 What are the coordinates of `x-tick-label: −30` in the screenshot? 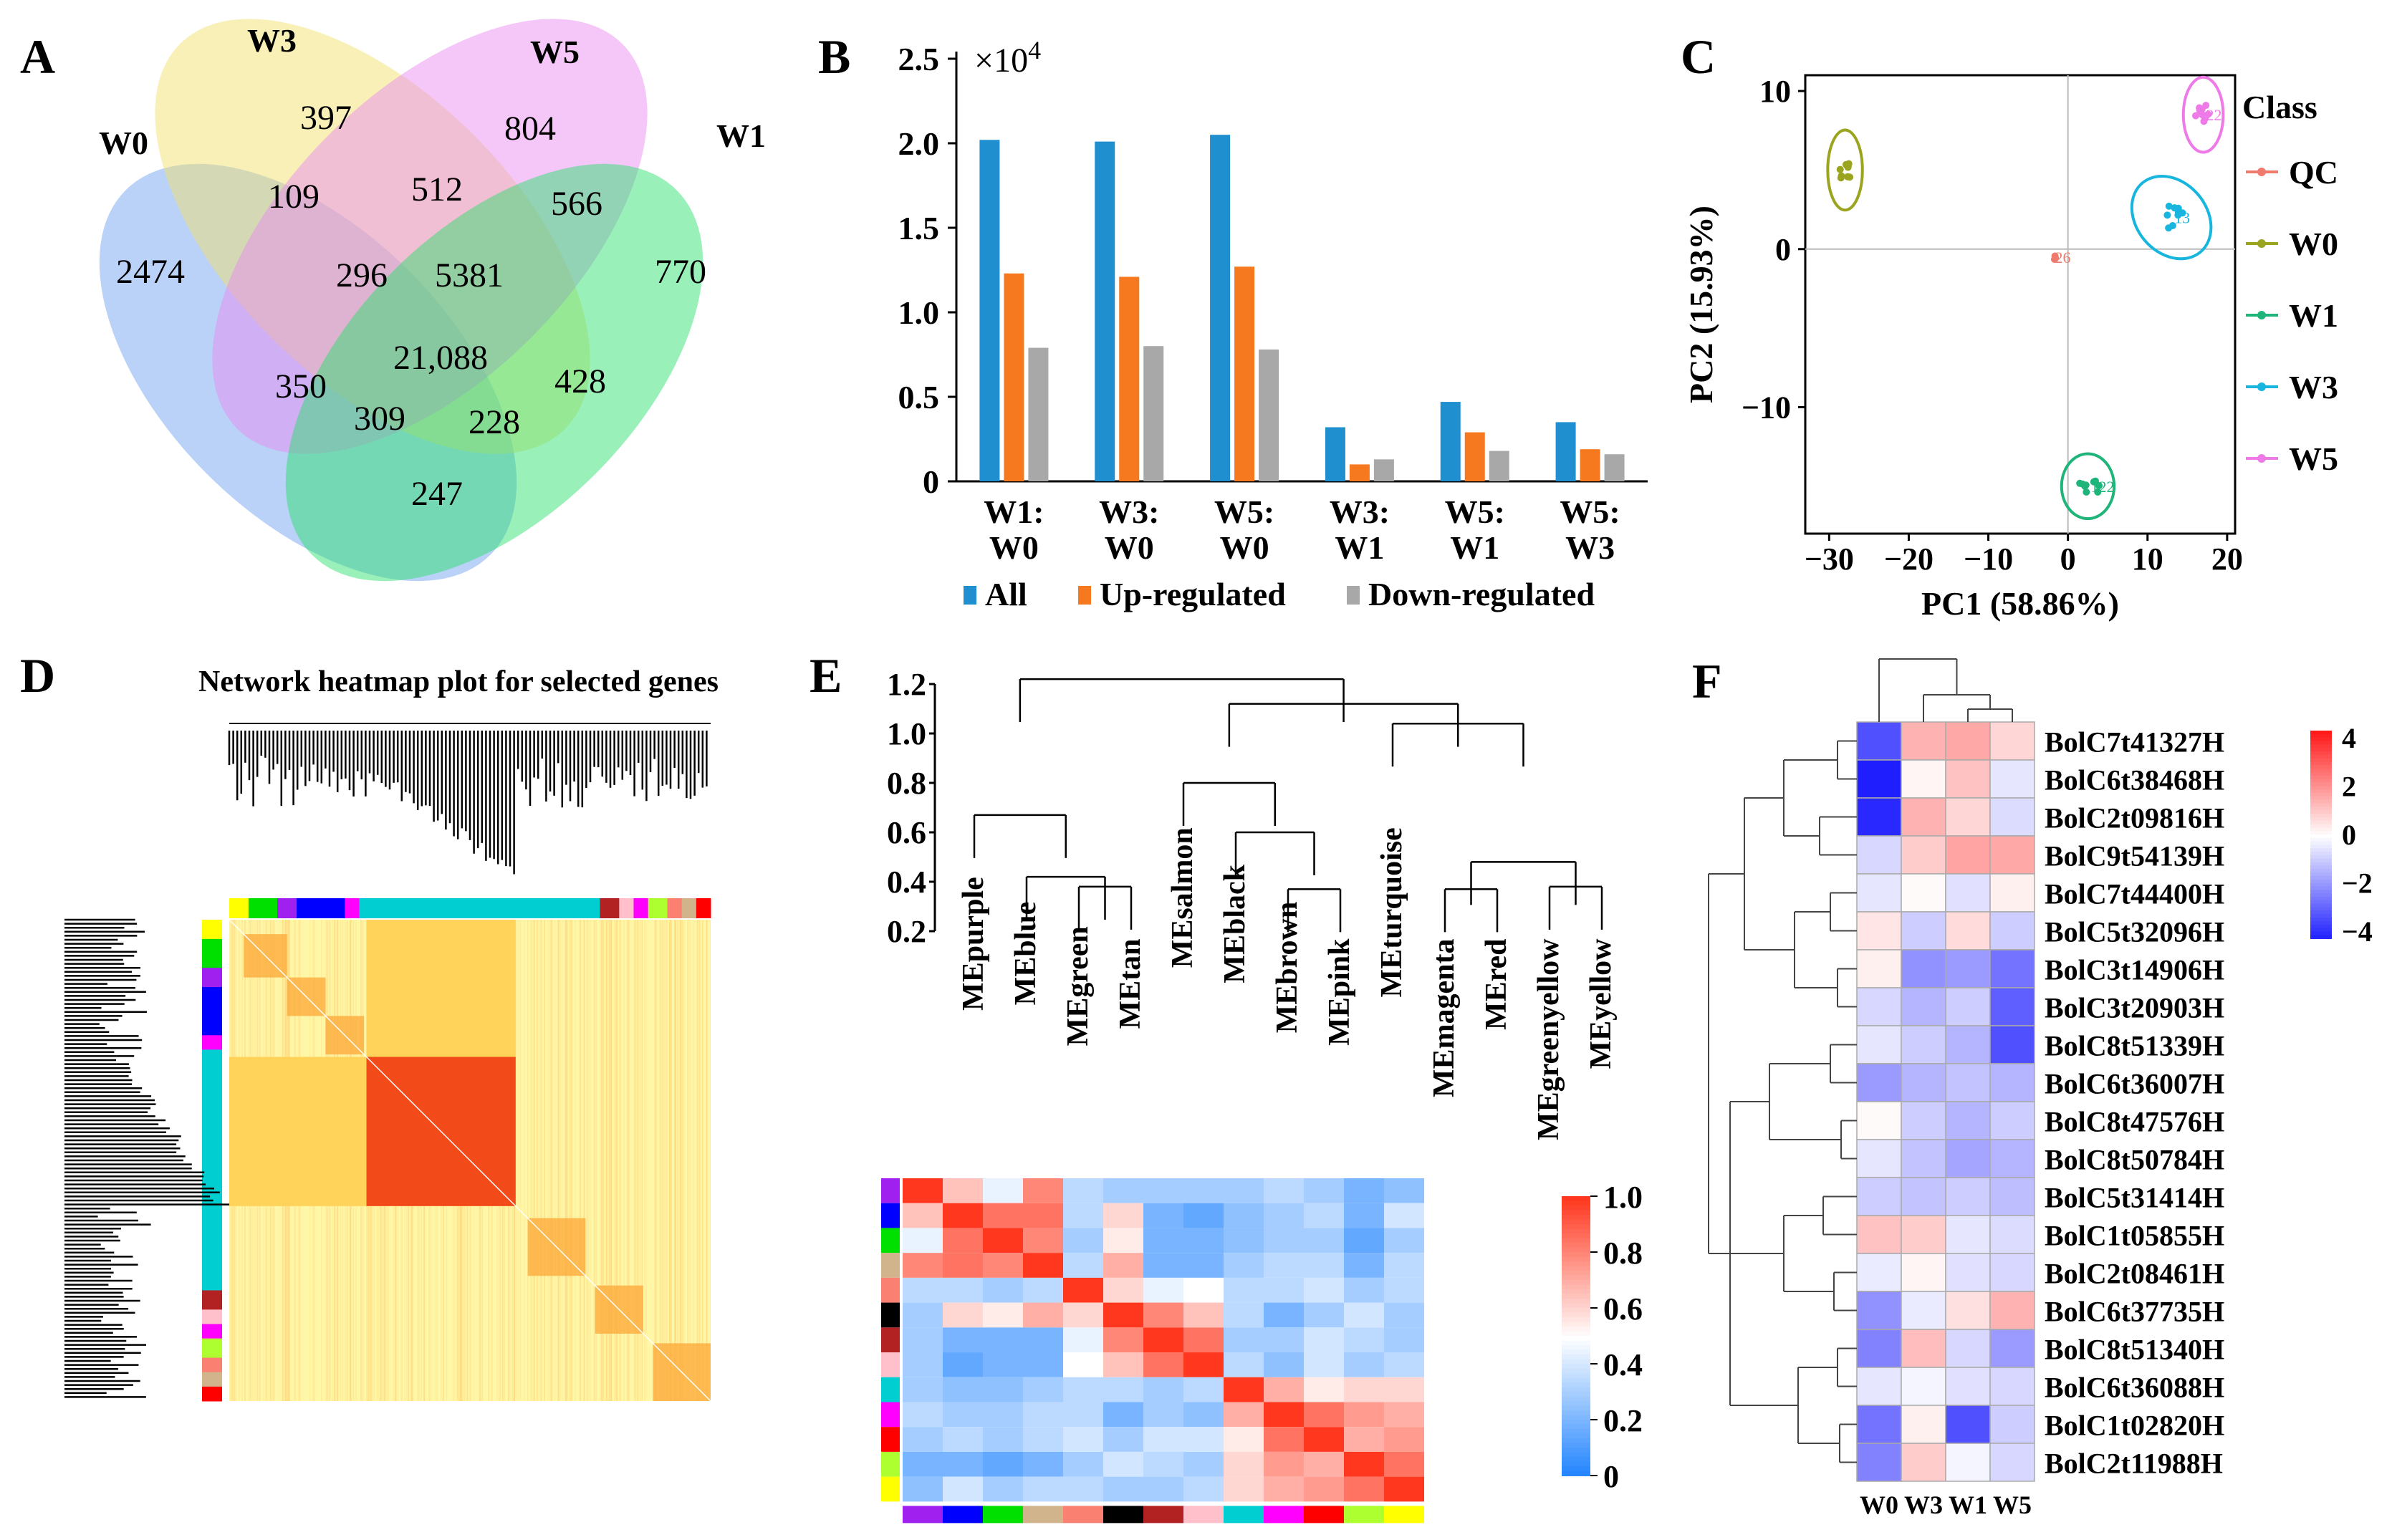 It's located at (1829, 559).